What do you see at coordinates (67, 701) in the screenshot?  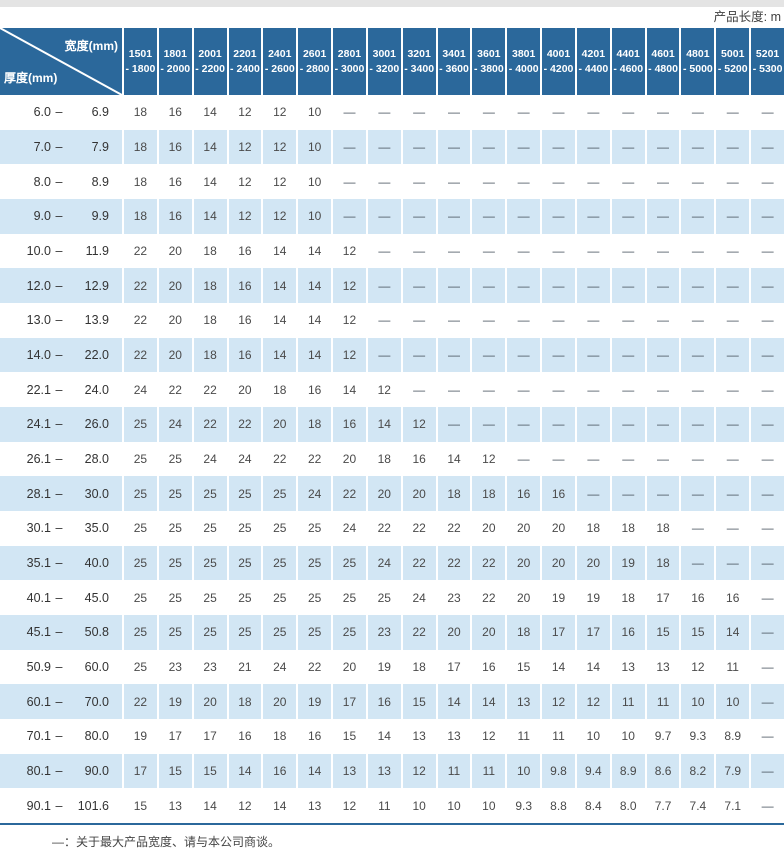 I see `row-label-thickness-range: 60.1–70.0` at bounding box center [67, 701].